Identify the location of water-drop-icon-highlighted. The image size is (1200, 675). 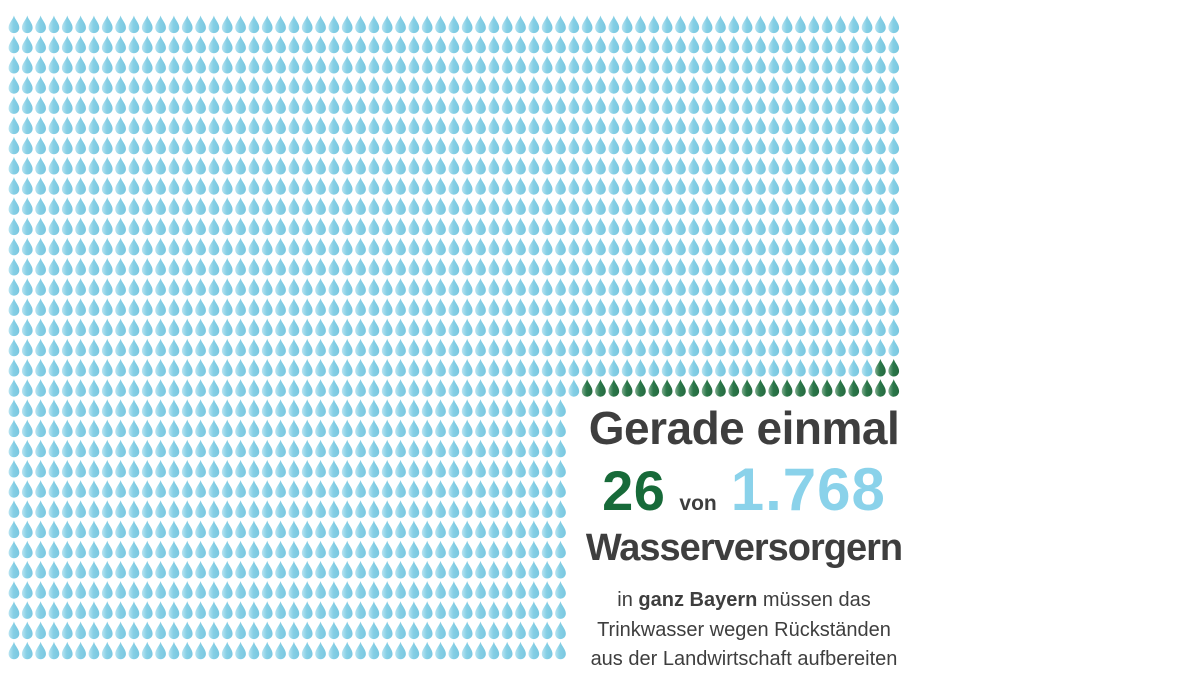
(747, 388).